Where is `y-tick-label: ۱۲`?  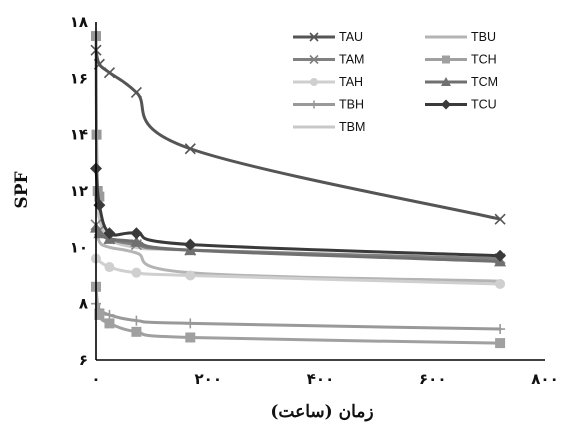
y-tick-label: ۱۲ is located at coordinates (79, 191).